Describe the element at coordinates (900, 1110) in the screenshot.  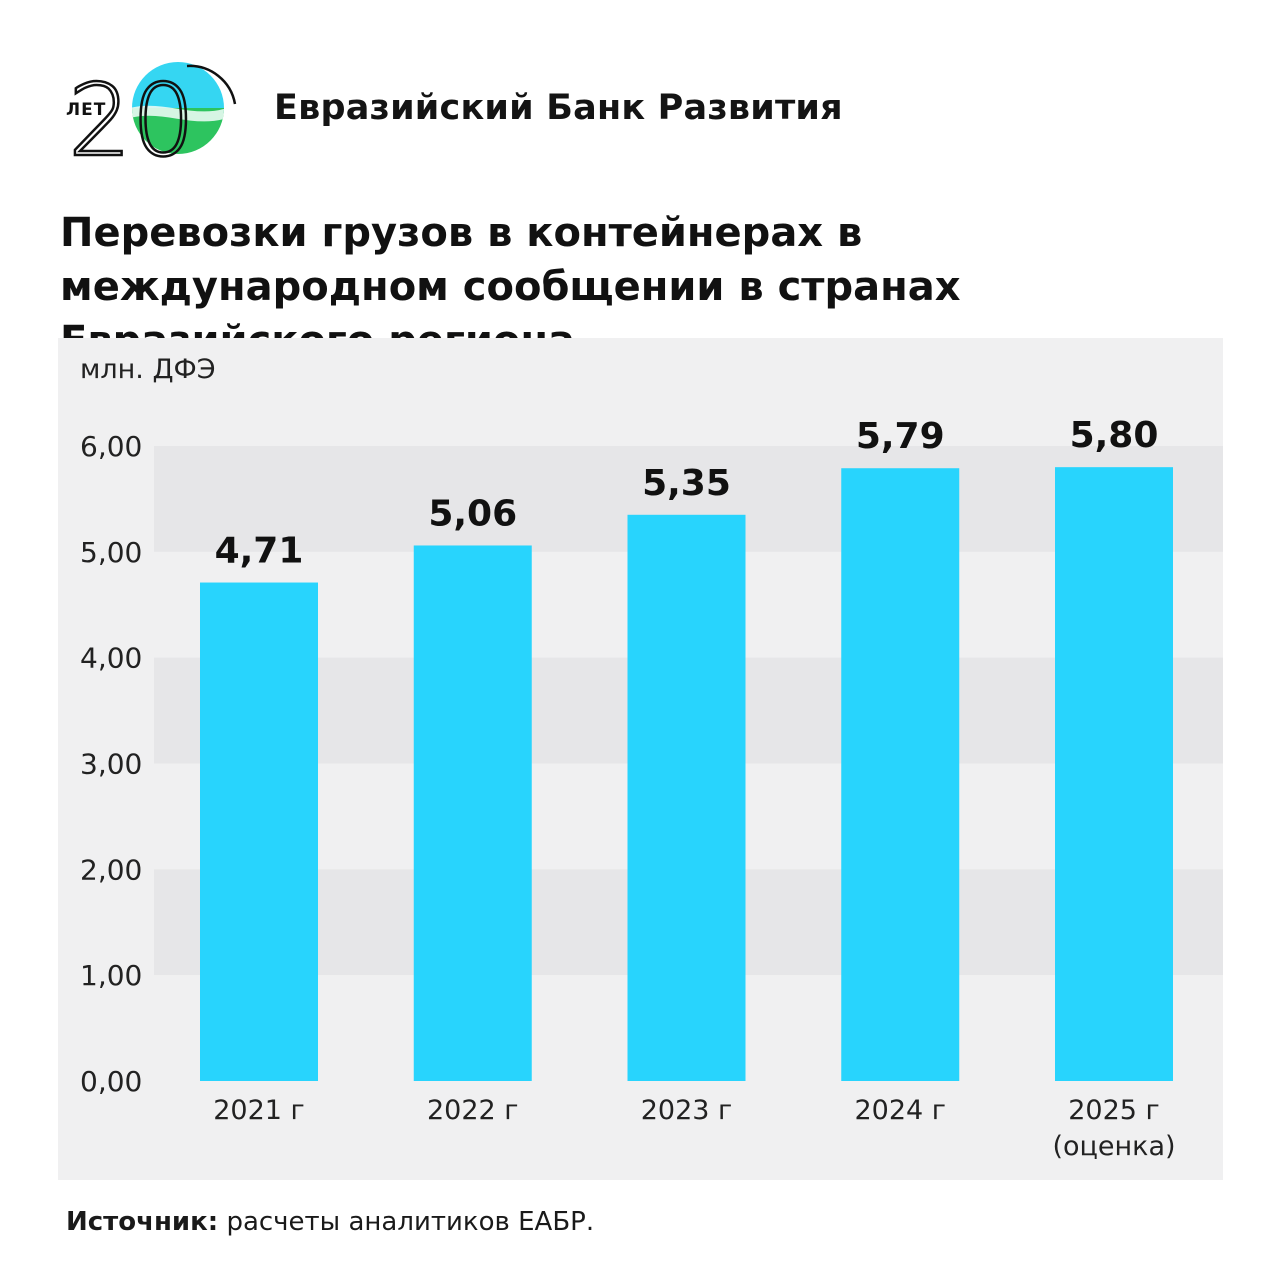
I see `x-tick-label: 2024 г` at that location.